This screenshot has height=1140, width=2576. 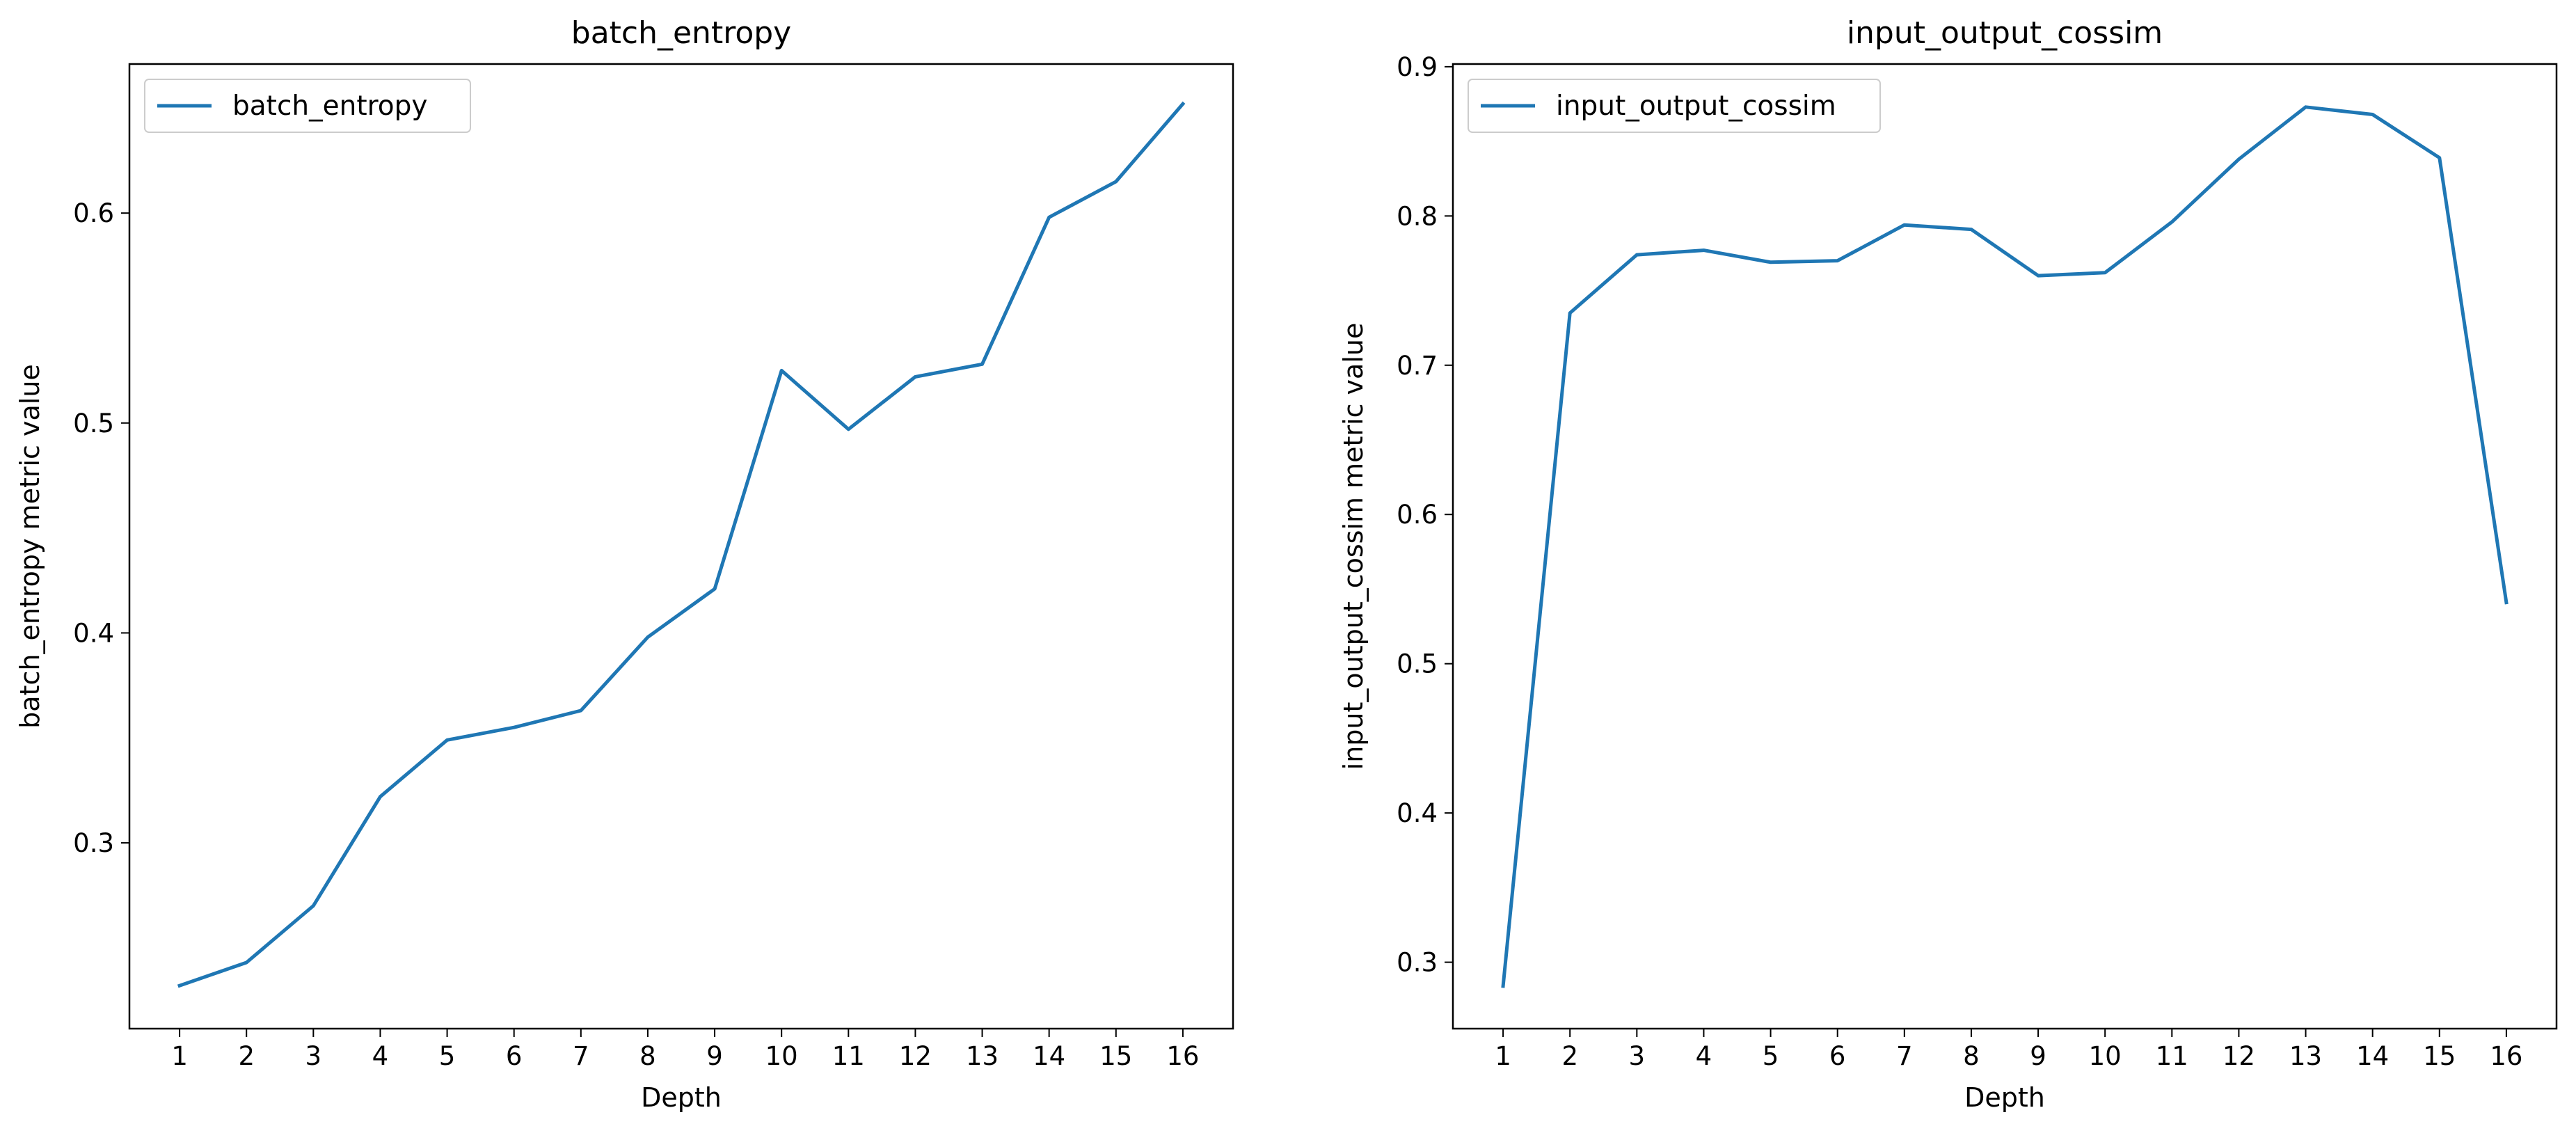 I want to click on chart-title: batch_entropy, so click(x=681, y=33).